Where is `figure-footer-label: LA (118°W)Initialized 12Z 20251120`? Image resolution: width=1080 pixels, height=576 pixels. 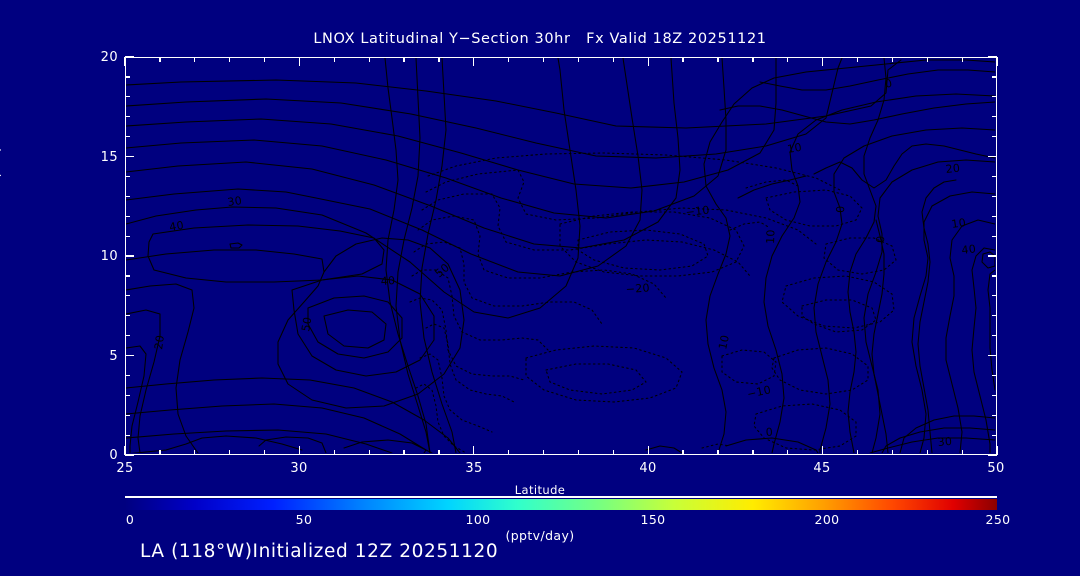 figure-footer-label: LA (118°W)Initialized 12Z 20251120 is located at coordinates (319, 551).